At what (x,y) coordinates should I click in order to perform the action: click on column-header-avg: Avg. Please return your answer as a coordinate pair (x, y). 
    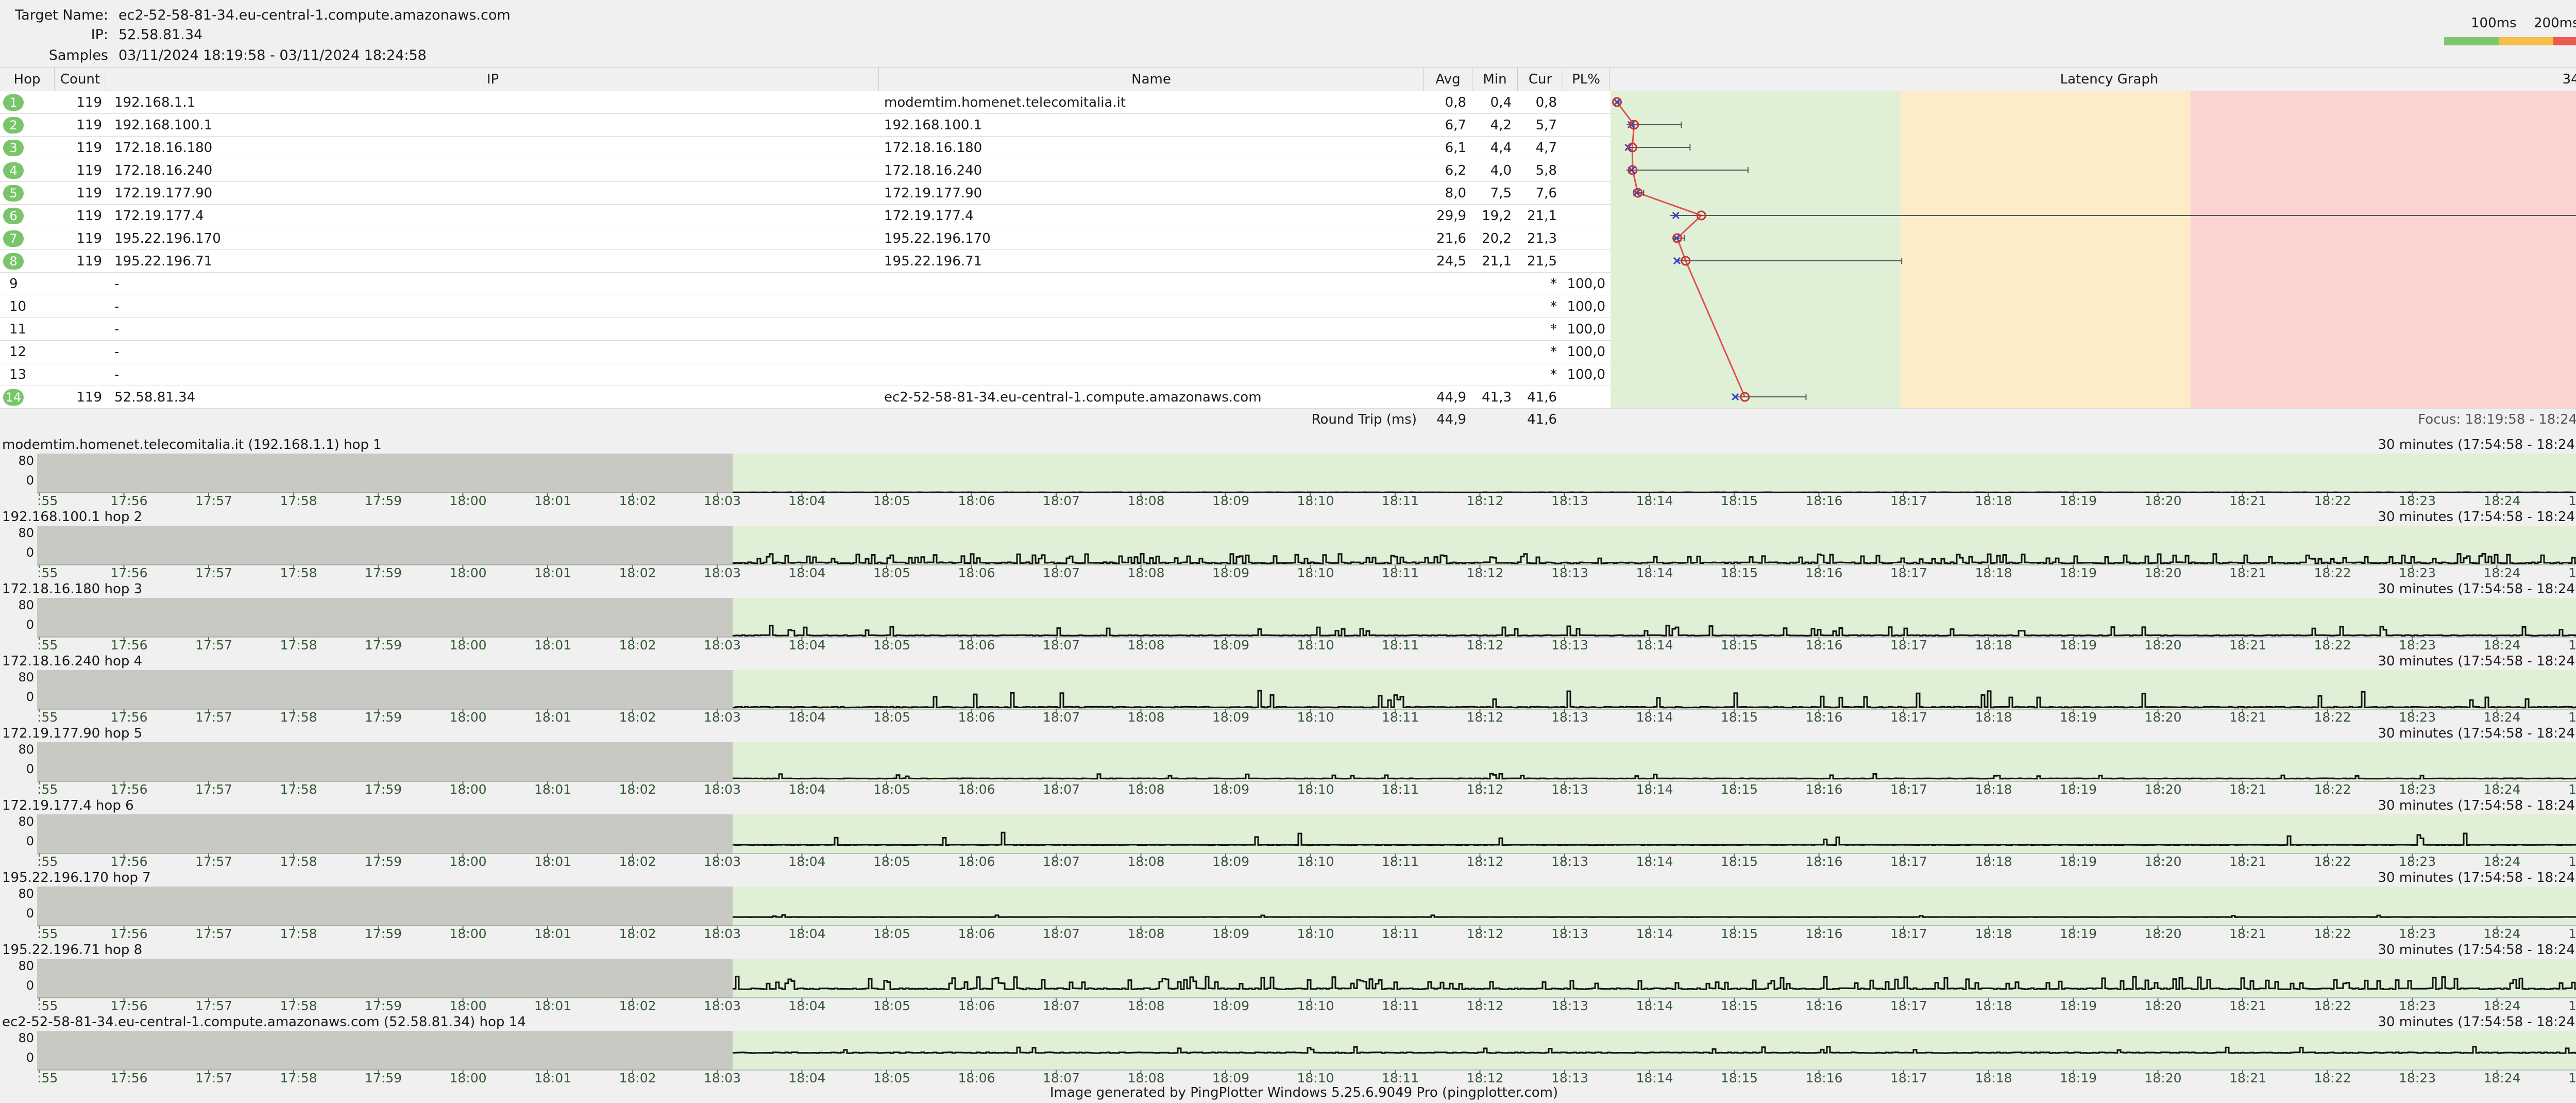
    Looking at the image, I should click on (1448, 79).